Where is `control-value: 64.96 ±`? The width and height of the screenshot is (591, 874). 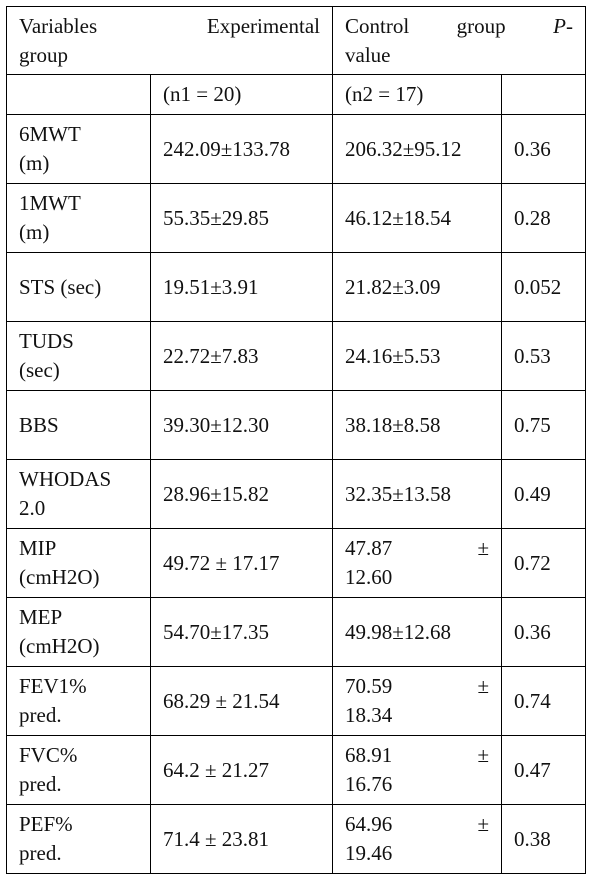 control-value: 64.96 ± is located at coordinates (417, 824).